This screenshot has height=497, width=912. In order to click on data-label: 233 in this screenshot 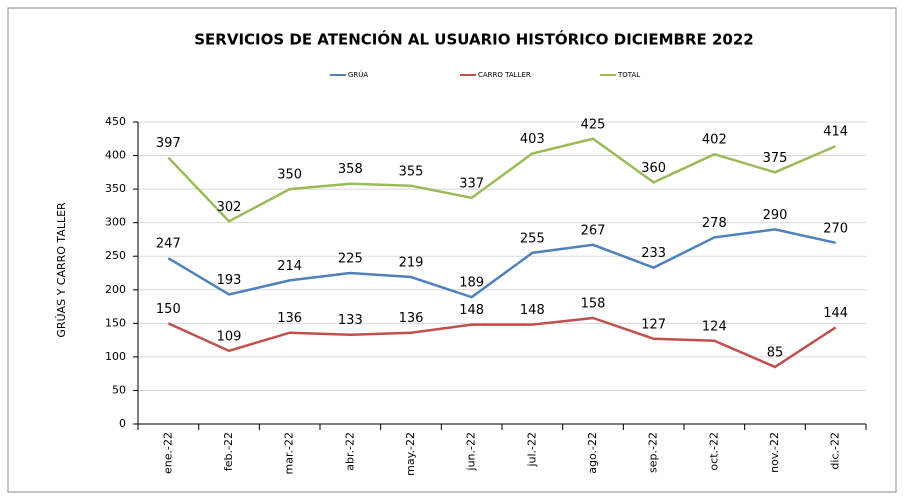, I will do `click(653, 253)`.